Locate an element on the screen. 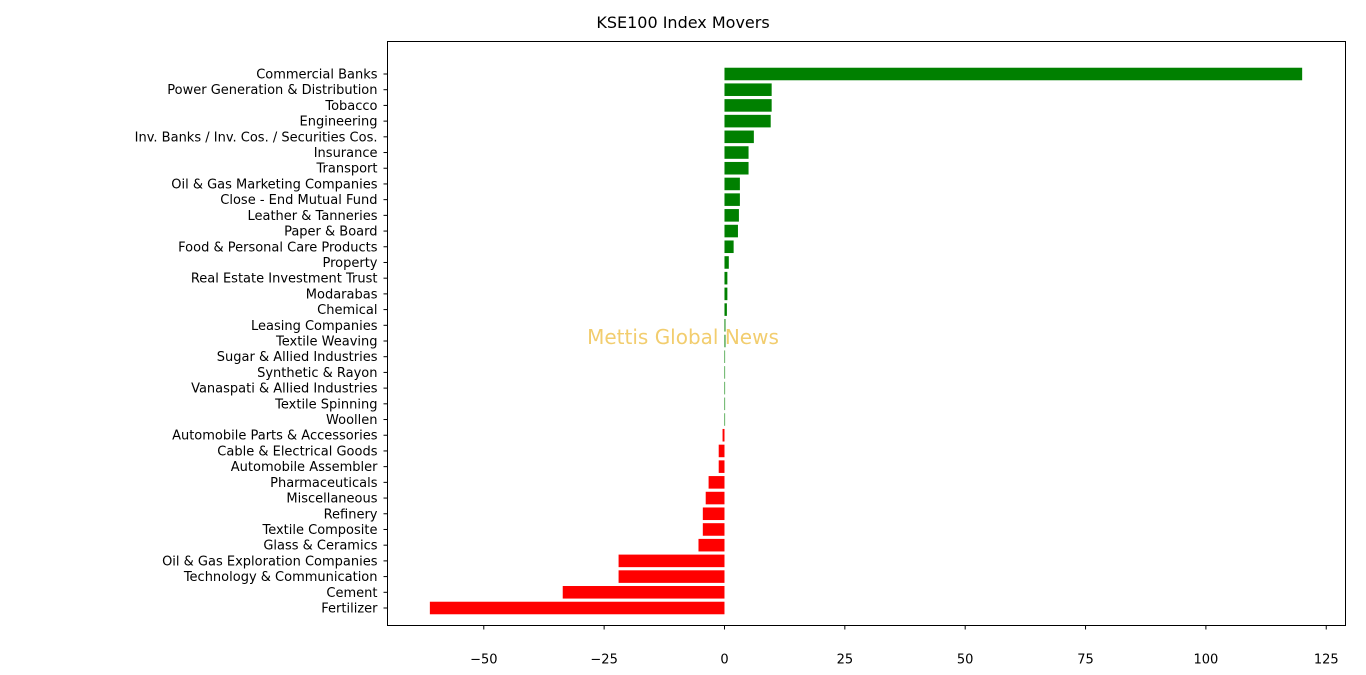  y-tick-label: Glass & Ceramics is located at coordinates (320, 546).